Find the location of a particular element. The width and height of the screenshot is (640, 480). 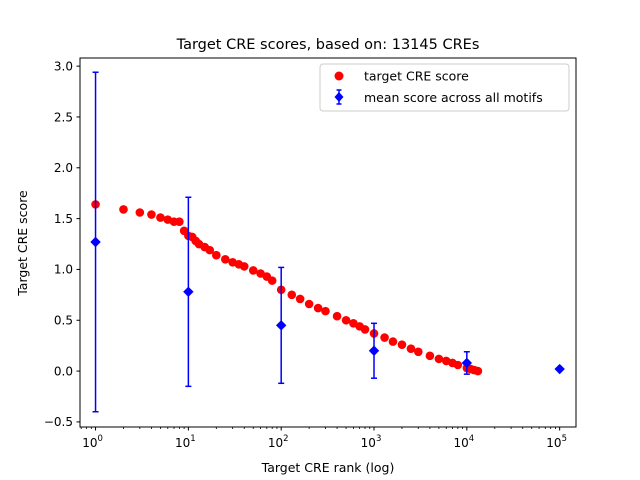

legend-label-target-cre-score: target CRE score is located at coordinates (416, 76).